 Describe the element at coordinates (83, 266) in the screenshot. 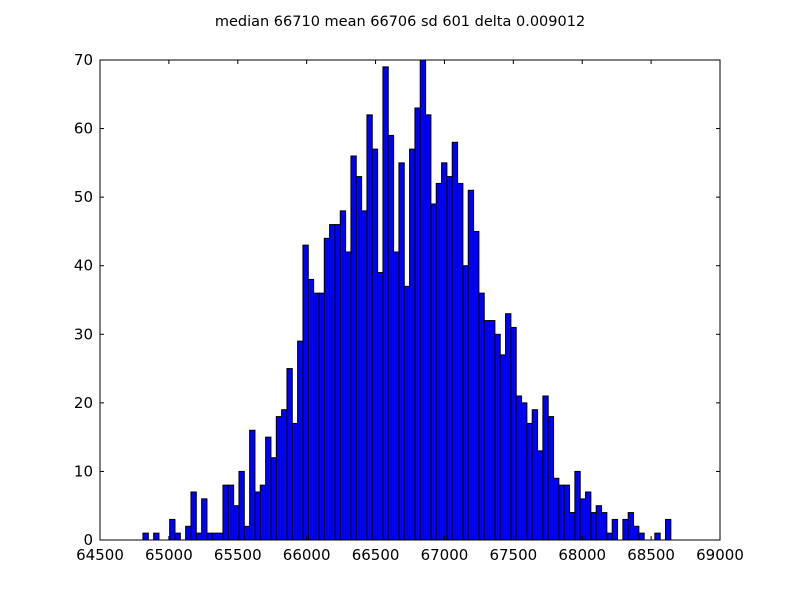

I see `y-tick-label: 40` at that location.